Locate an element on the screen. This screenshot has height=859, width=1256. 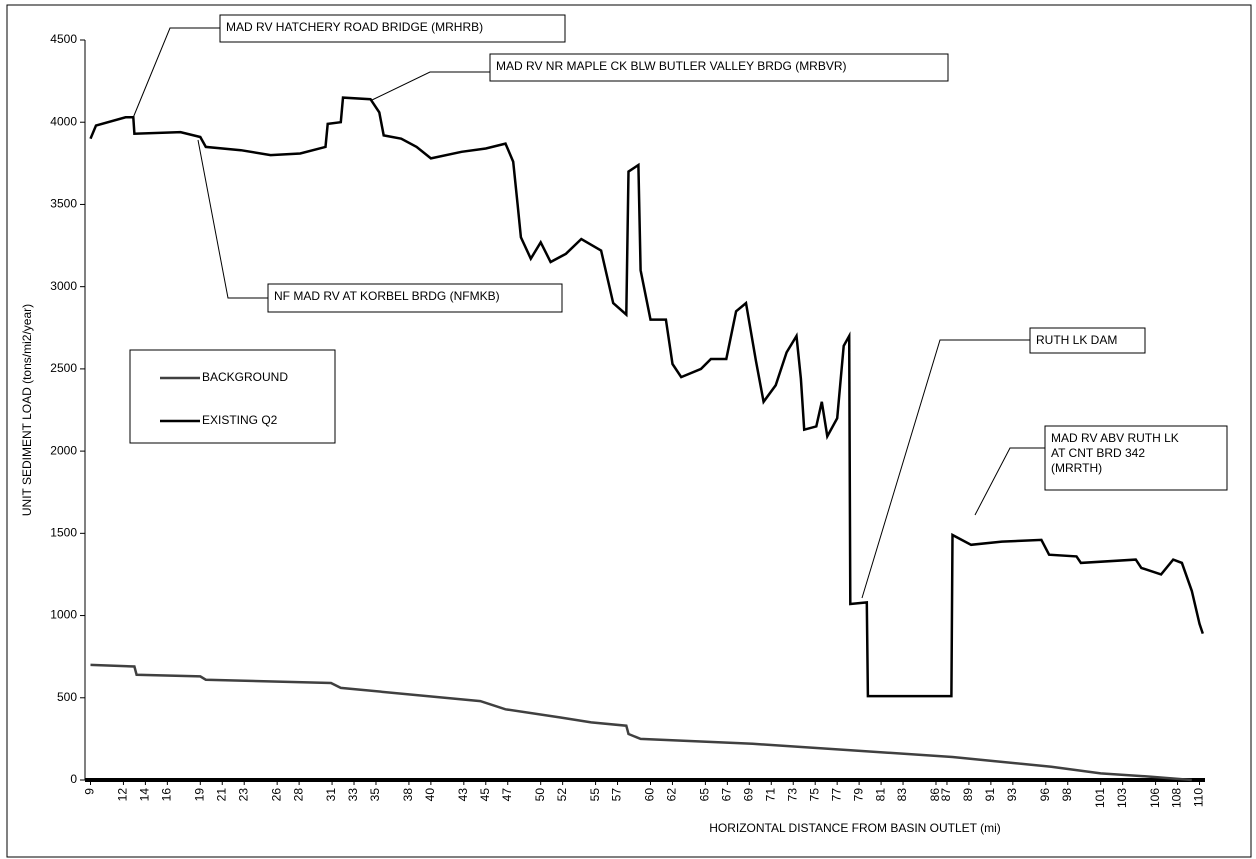
legend-label: BACKGROUND is located at coordinates (245, 377).